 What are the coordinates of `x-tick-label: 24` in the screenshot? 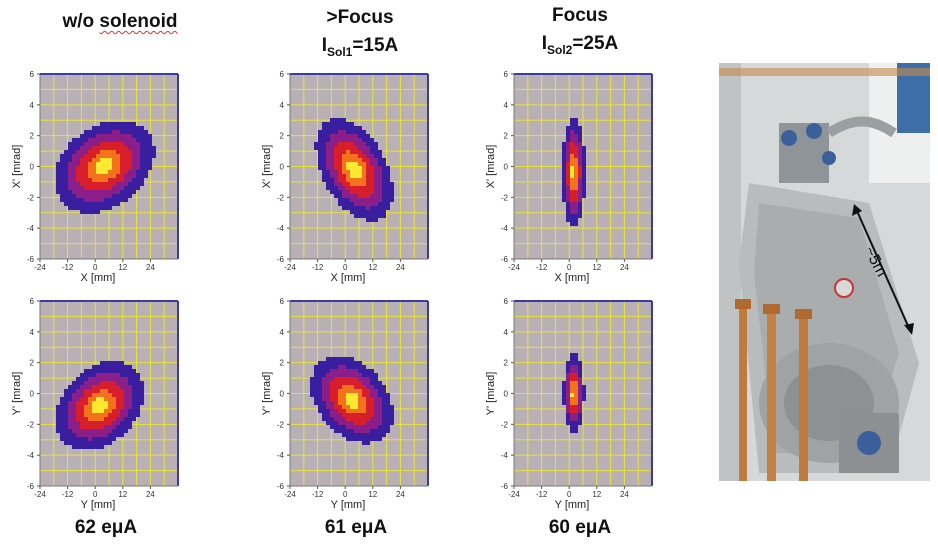 It's located at (150, 267).